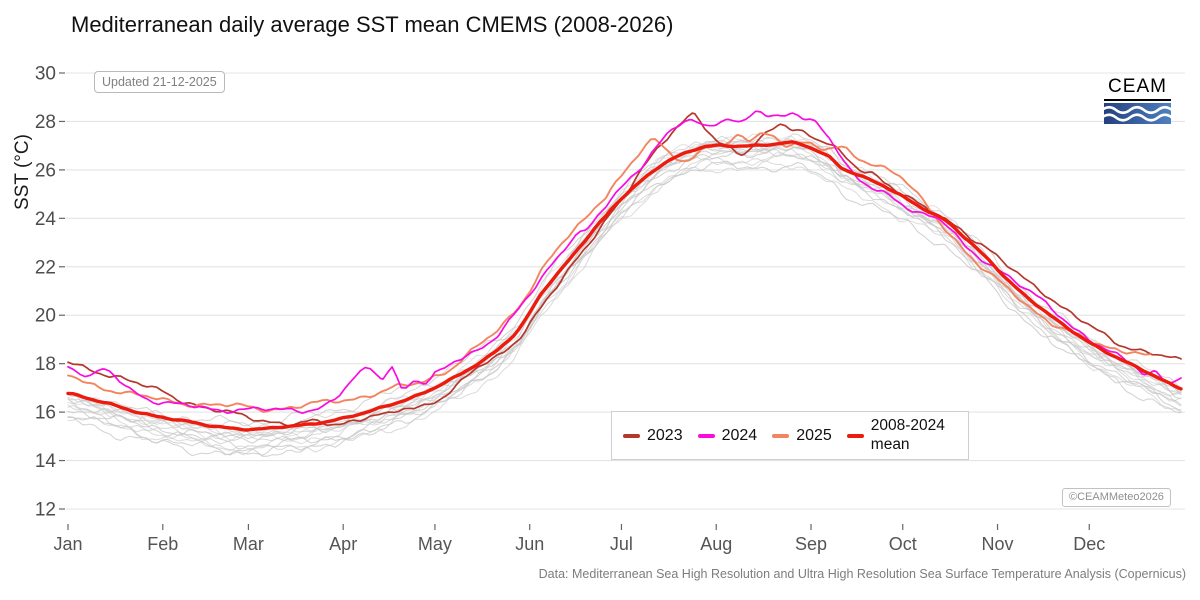 This screenshot has width=1200, height=600. I want to click on legend-label-2023: 2023, so click(665, 435).